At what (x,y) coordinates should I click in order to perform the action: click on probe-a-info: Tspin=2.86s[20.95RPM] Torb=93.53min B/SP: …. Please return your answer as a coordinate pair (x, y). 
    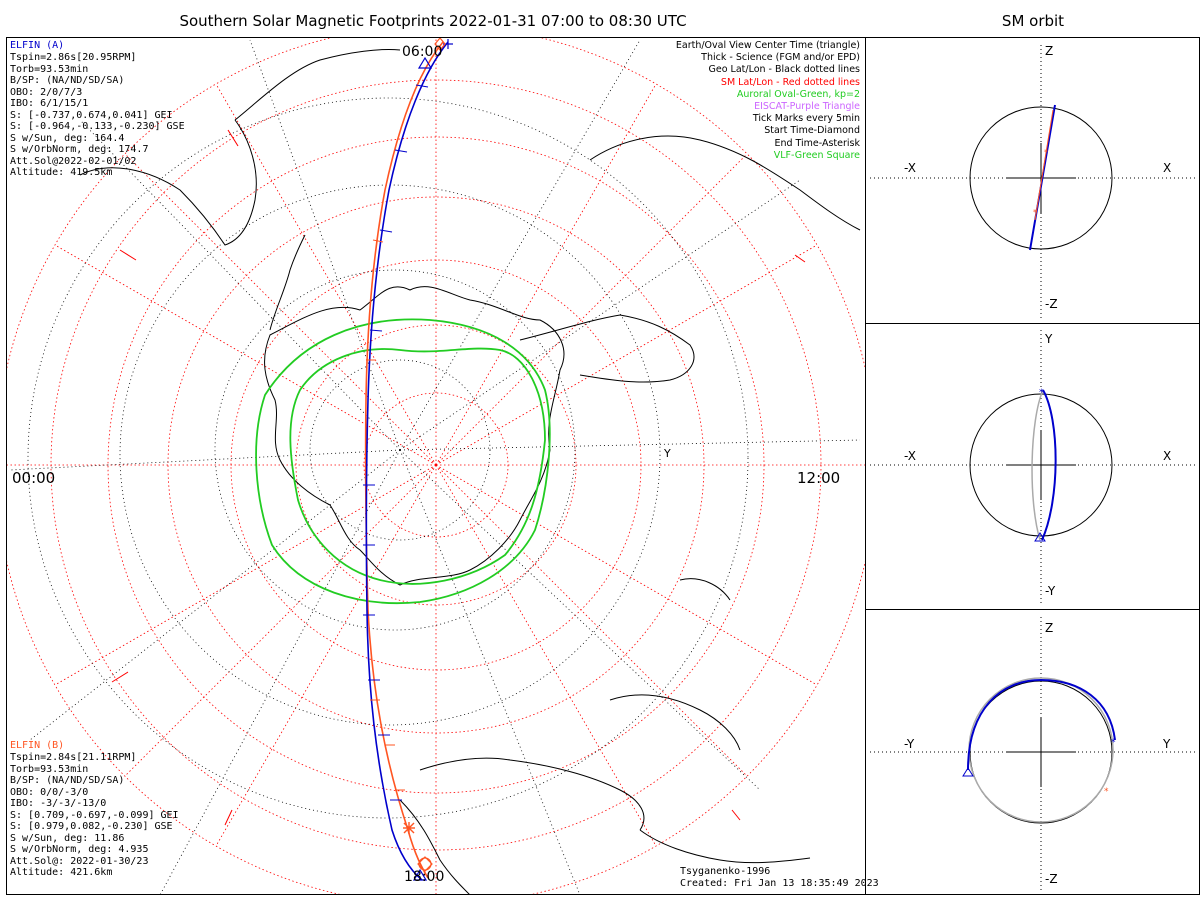
    Looking at the image, I should click on (97, 115).